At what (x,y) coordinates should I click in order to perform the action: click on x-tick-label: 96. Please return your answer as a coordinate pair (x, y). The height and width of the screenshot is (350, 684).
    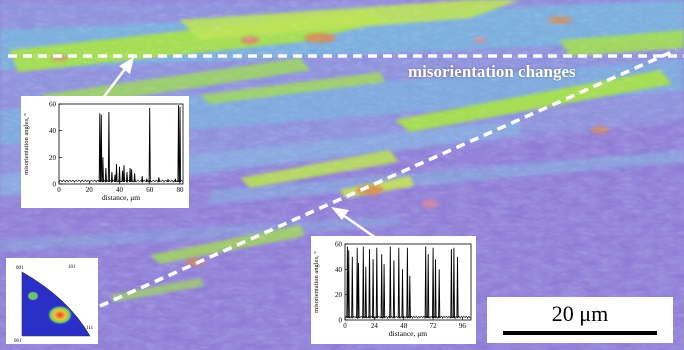
    Looking at the image, I should click on (463, 326).